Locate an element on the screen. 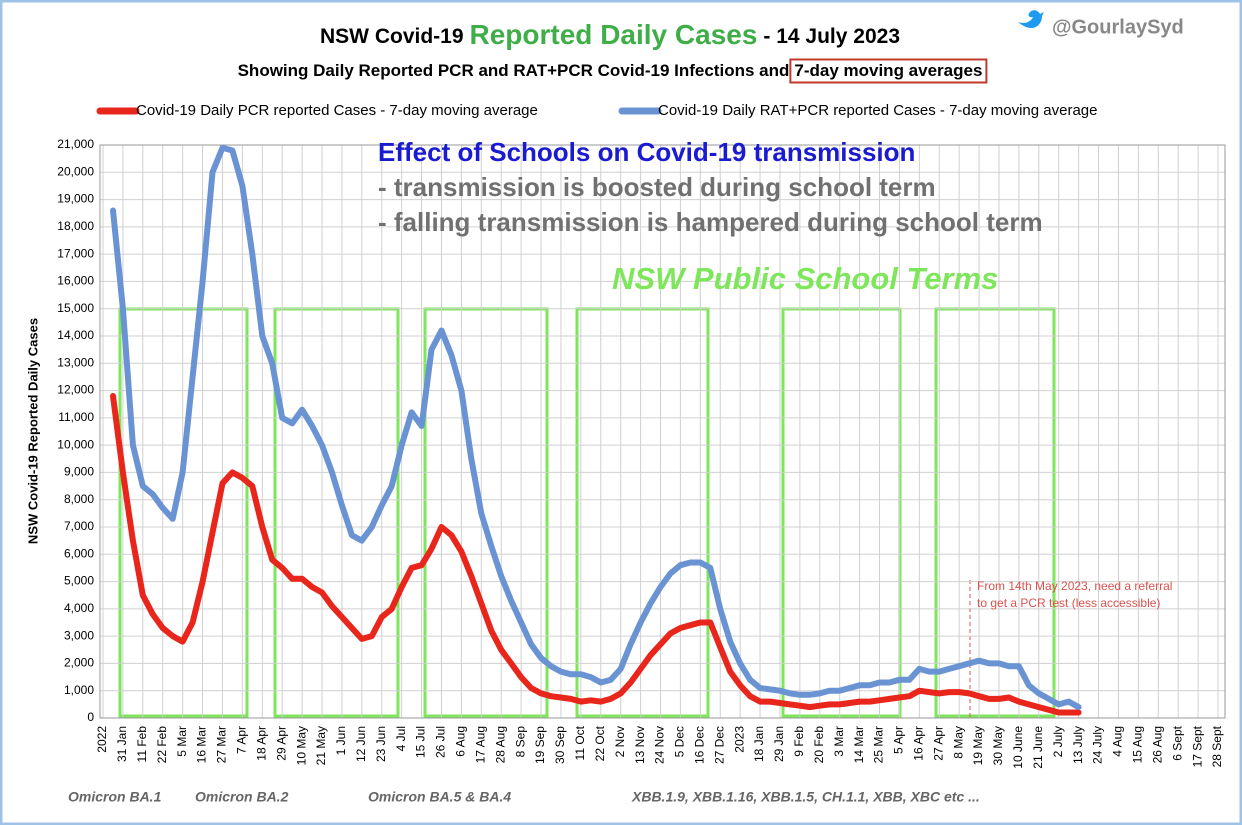 Image resolution: width=1242 pixels, height=825 pixels. x-tick-label: 27 Mar is located at coordinates (222, 744).